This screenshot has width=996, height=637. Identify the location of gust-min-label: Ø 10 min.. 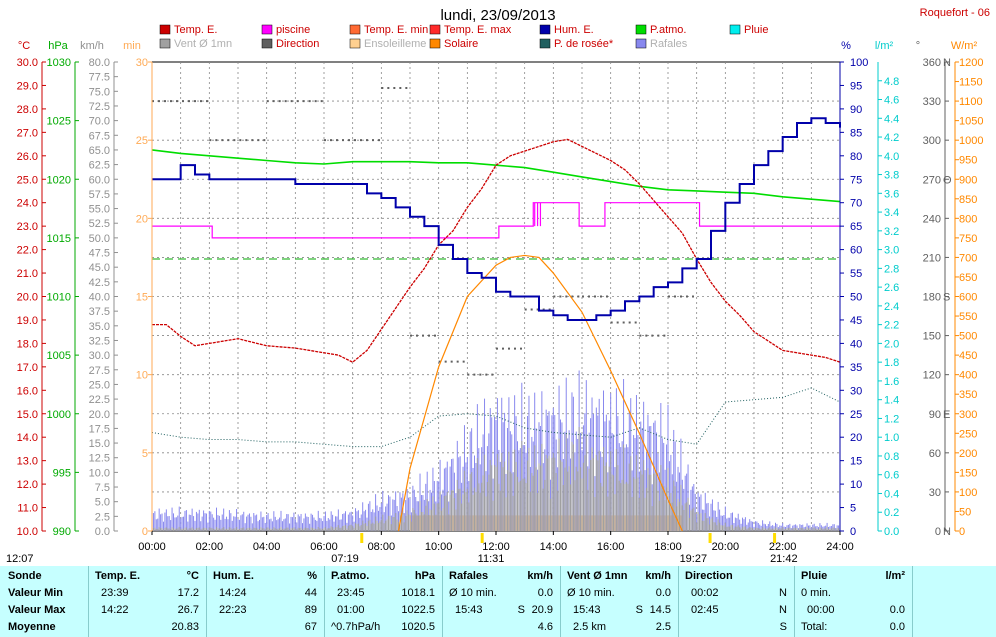
(473, 593).